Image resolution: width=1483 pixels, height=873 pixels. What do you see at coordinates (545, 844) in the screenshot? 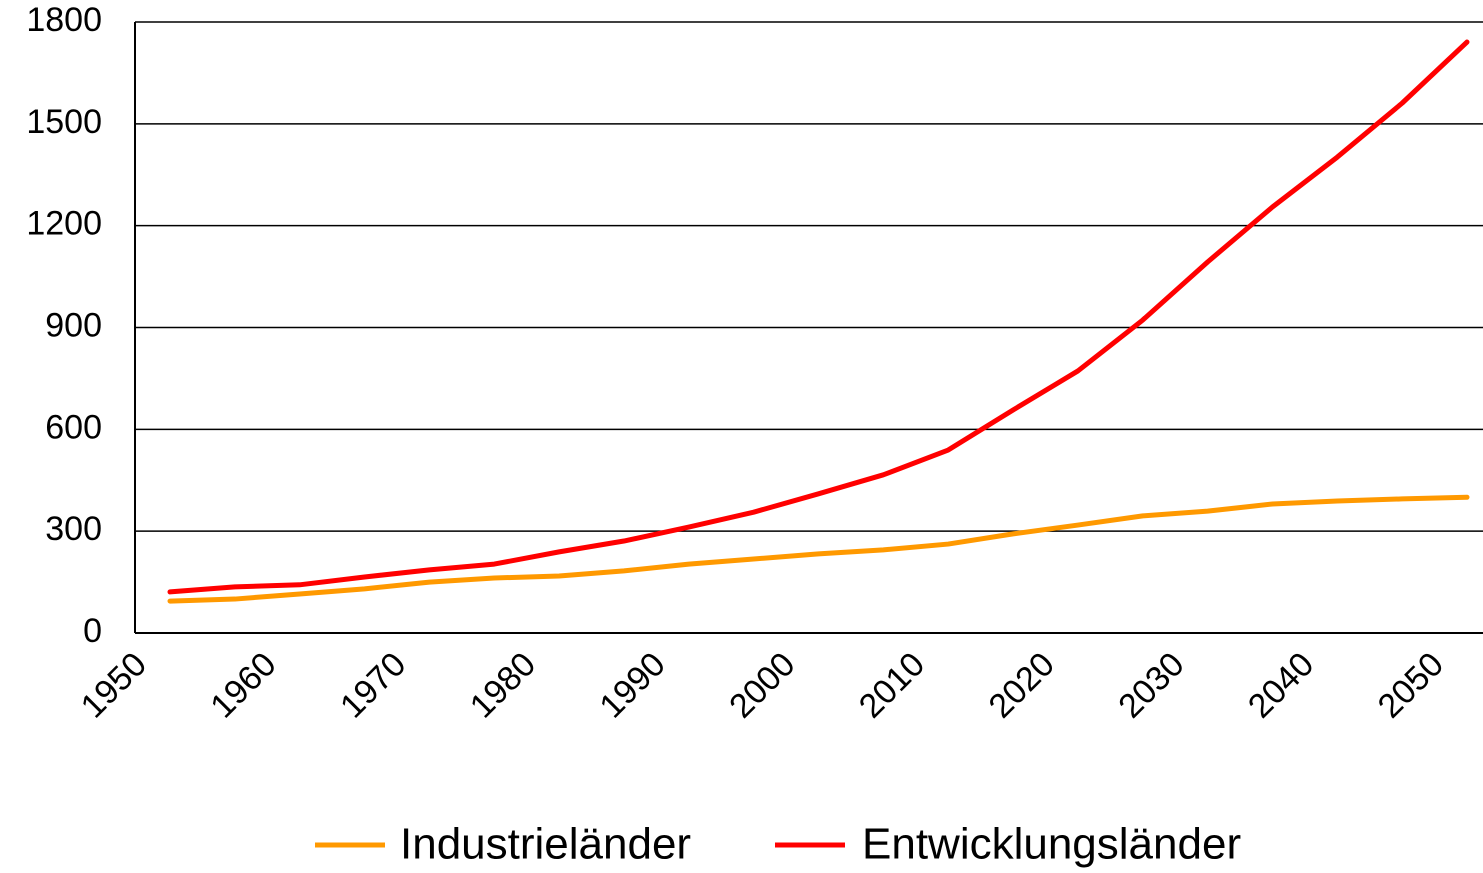
I see `legend-label: Industrieländer` at bounding box center [545, 844].